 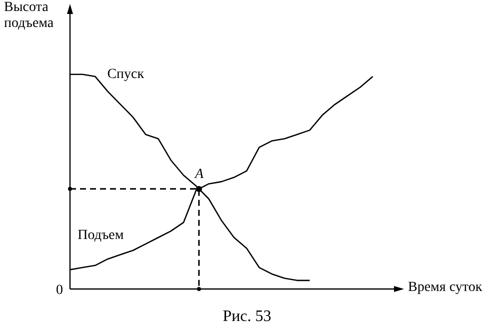 What do you see at coordinates (29, 16) in the screenshot?
I see `y-axis-title: Высота подъема` at bounding box center [29, 16].